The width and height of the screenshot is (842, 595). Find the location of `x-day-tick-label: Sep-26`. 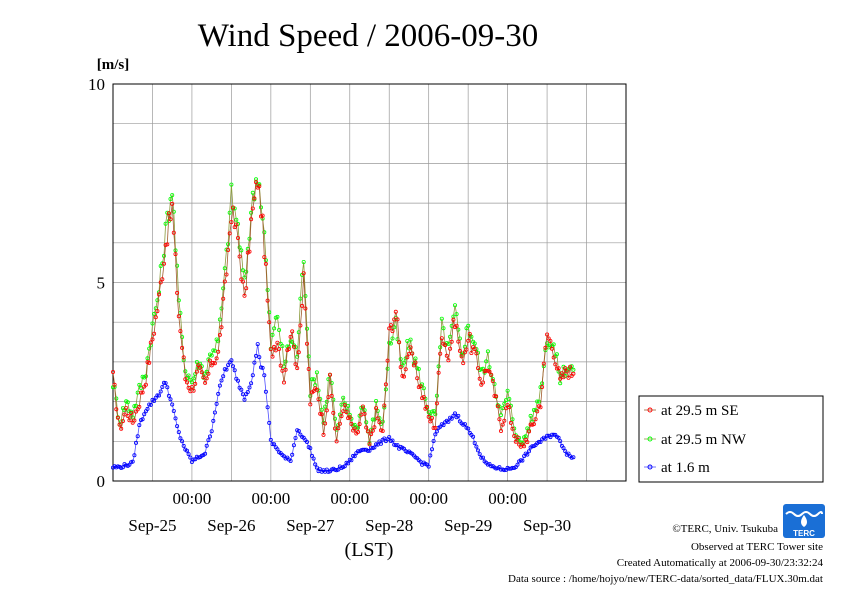

x-day-tick-label: Sep-26 is located at coordinates (231, 525).